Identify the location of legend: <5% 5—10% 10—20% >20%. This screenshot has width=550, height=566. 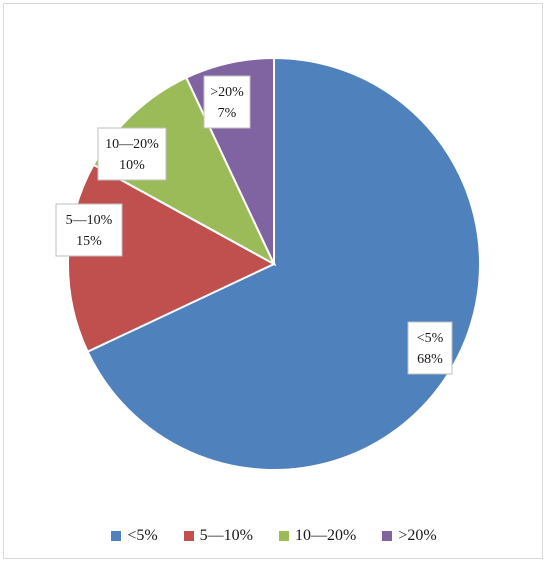
(274, 536).